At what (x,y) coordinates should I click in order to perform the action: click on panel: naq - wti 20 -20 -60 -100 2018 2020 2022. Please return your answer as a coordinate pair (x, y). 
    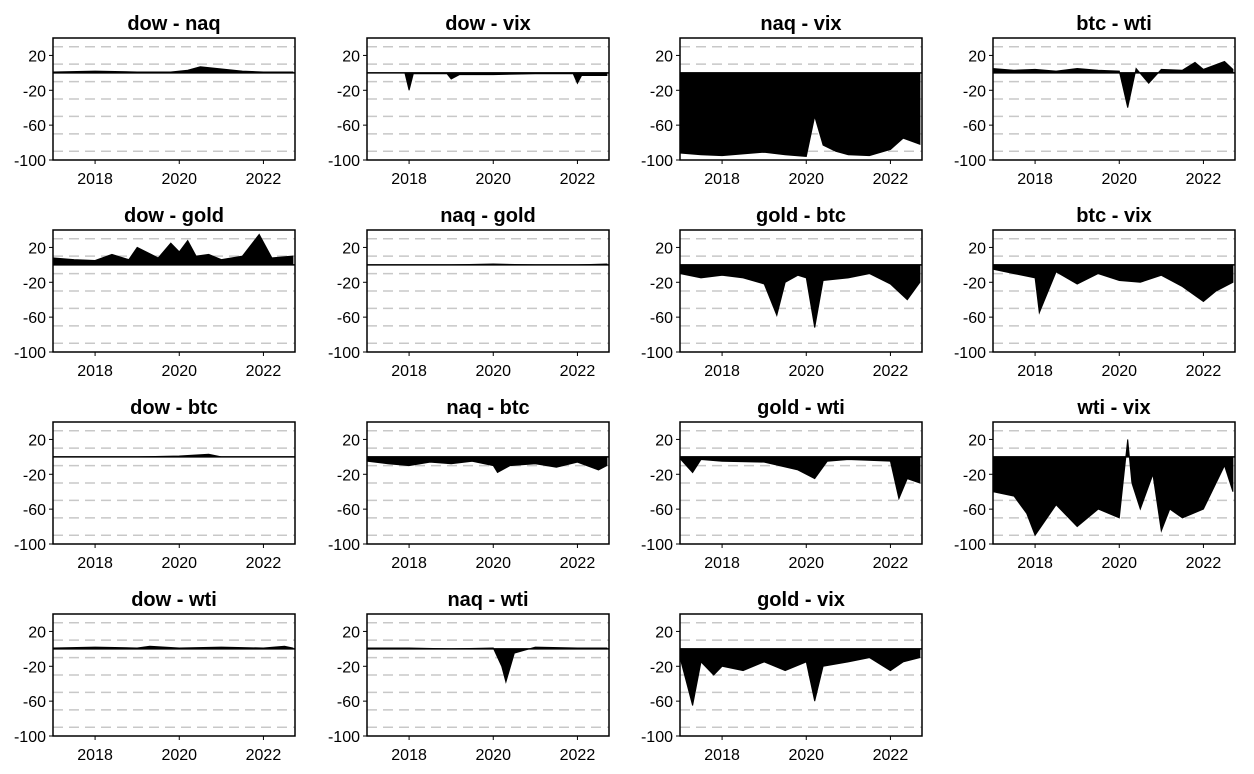
    Looking at the image, I should click on (469, 676).